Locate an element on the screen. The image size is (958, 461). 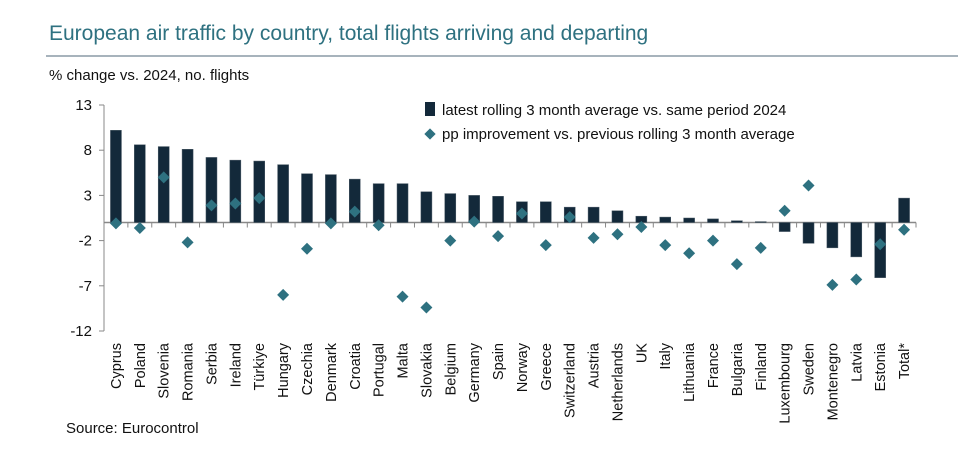
diamond-romania is located at coordinates (187, 242).